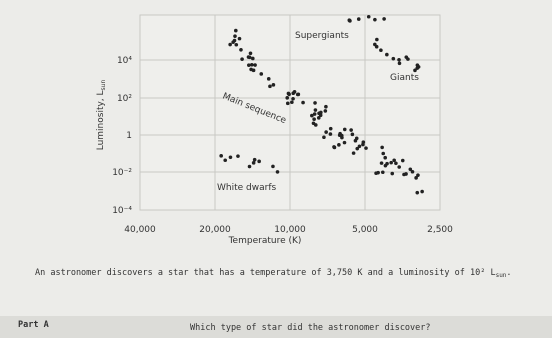 This screenshot has height=338, width=552. What do you see at coordinates (101, 120) in the screenshot?
I see `y-axis-label-text: Luminosity, L` at bounding box center [101, 120].